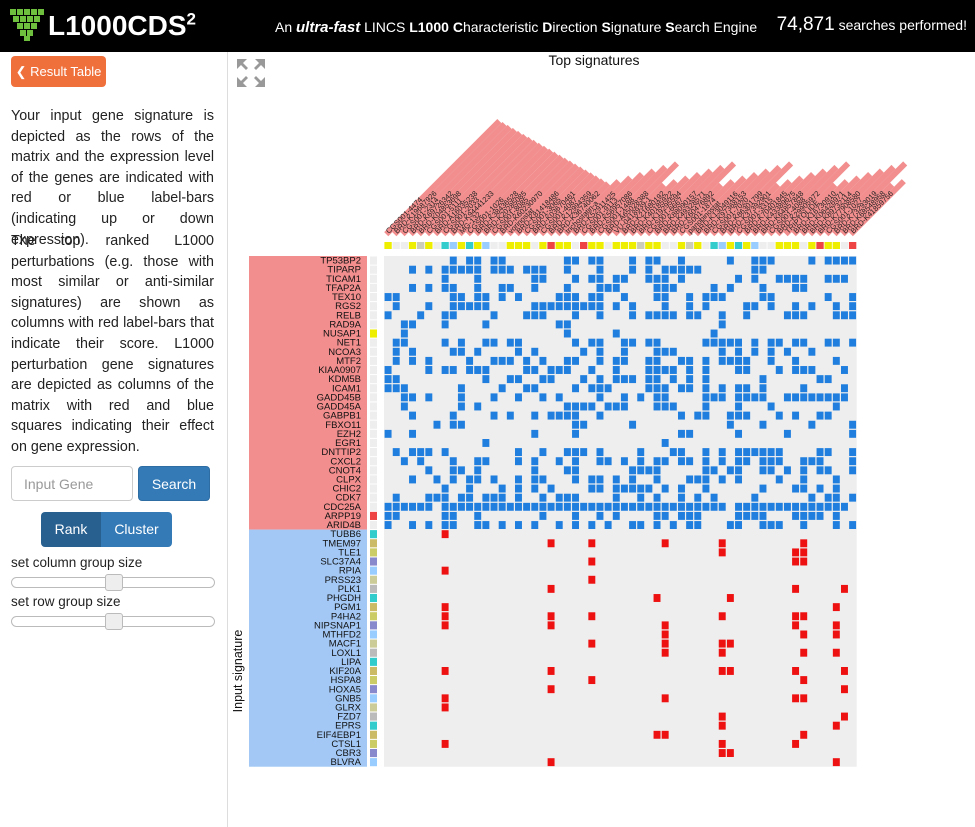 Image resolution: width=975 pixels, height=827 pixels. What do you see at coordinates (341, 543) in the screenshot?
I see `row-label-tmem97: TMEM97` at bounding box center [341, 543].